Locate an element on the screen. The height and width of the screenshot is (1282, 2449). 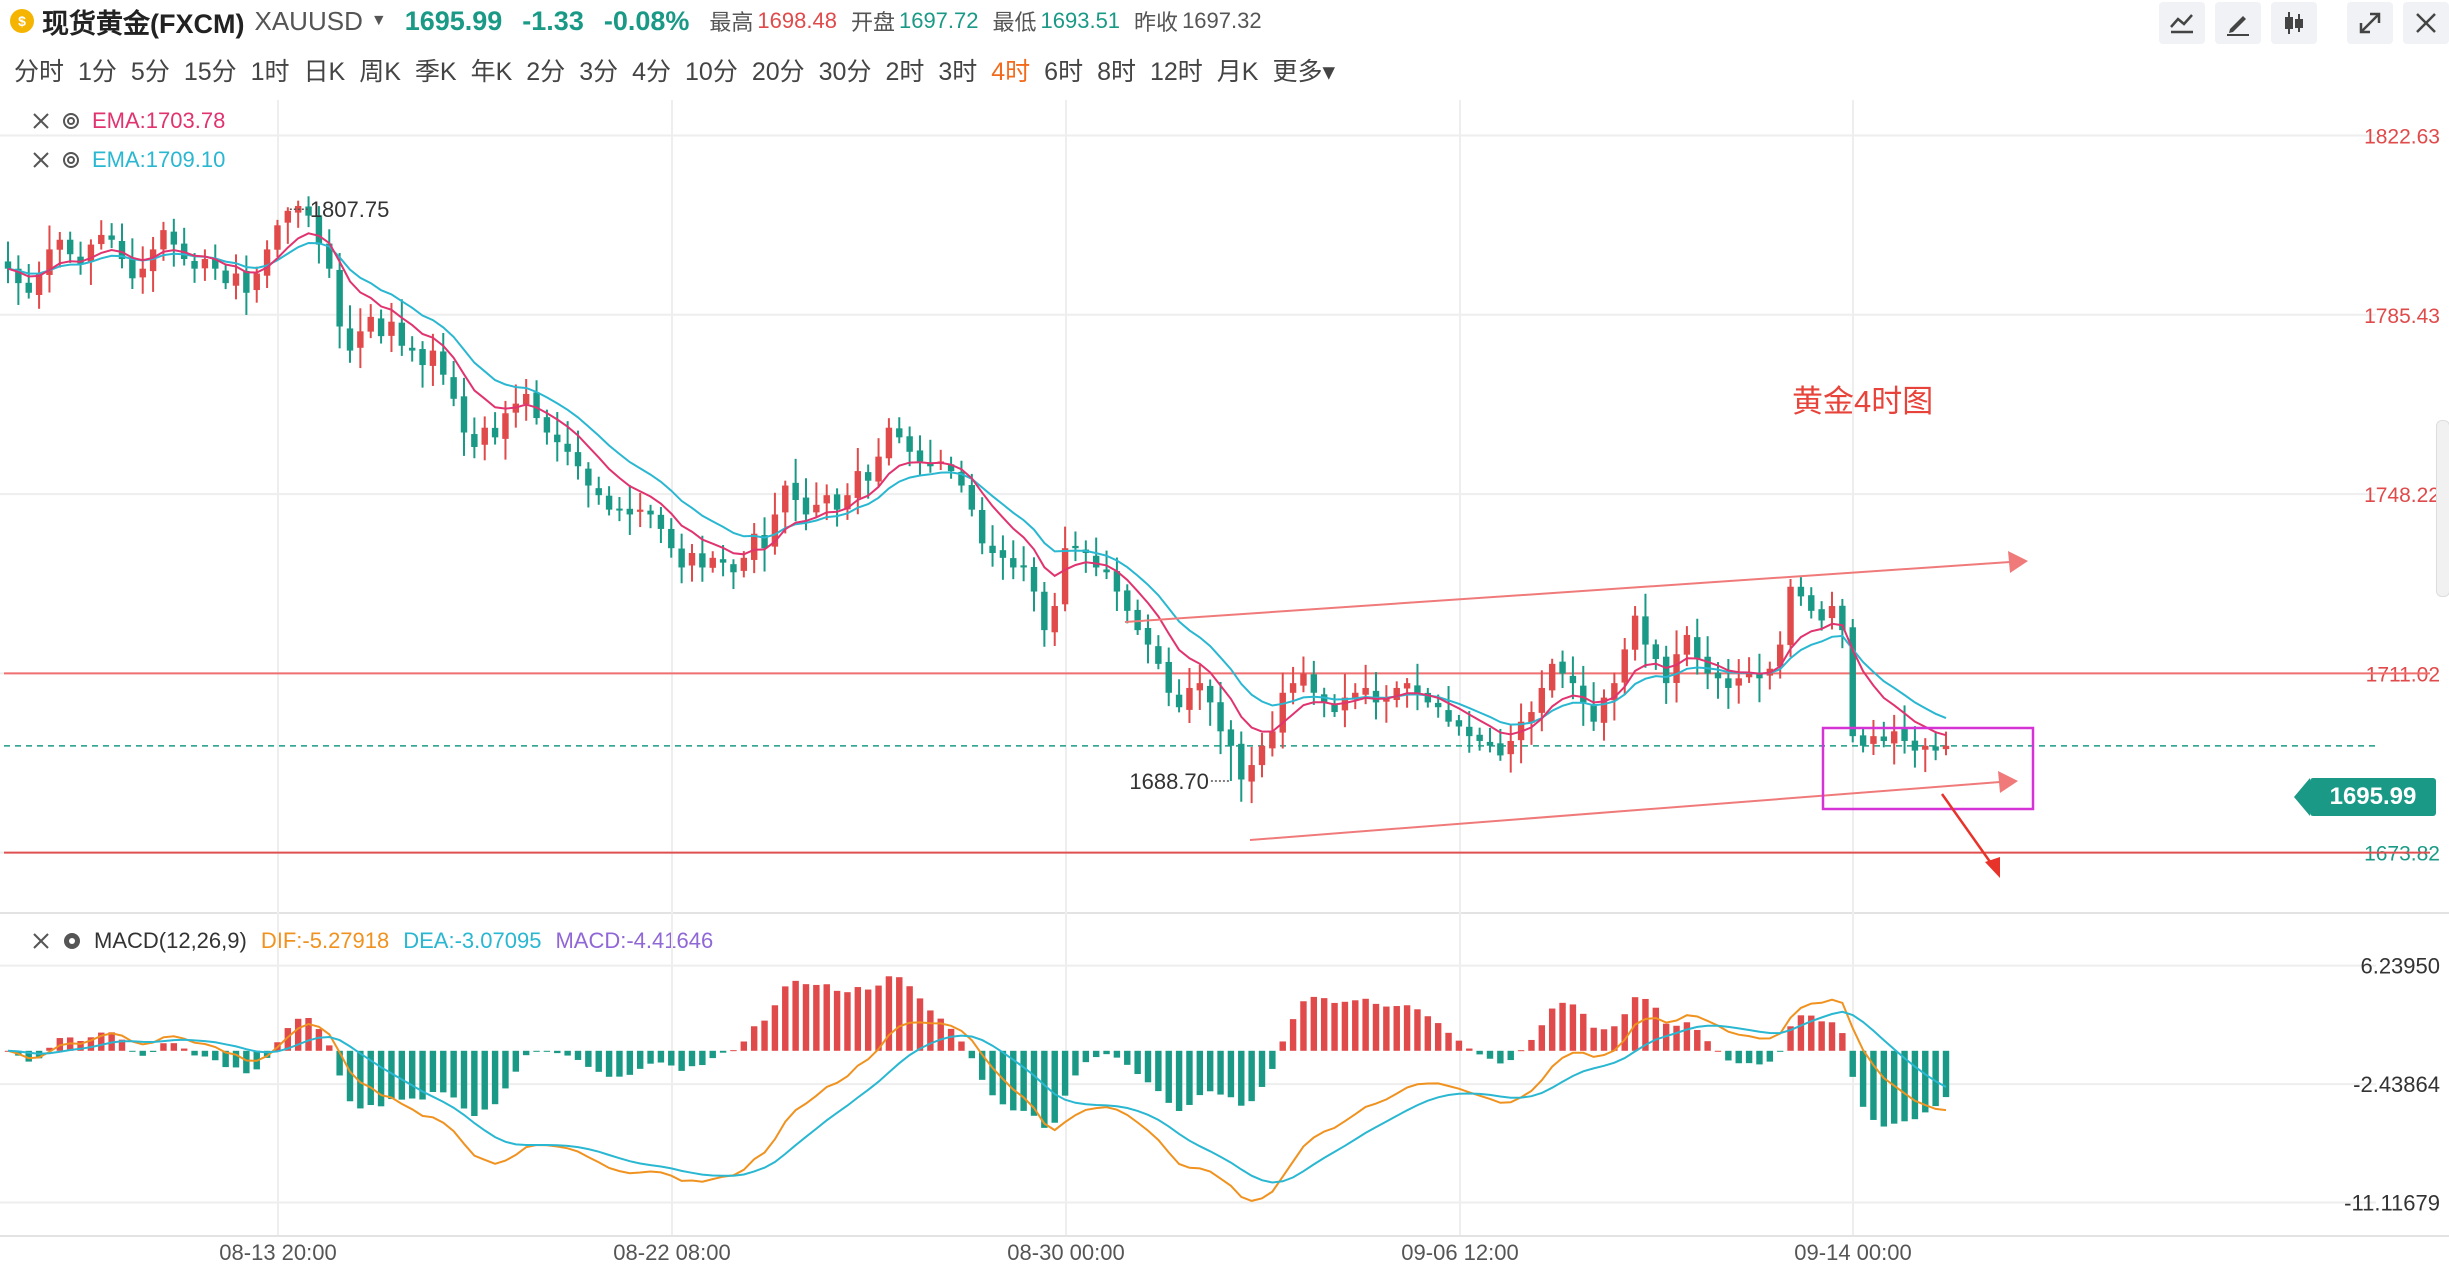
timeframe-月K: 月K is located at coordinates (1237, 72).